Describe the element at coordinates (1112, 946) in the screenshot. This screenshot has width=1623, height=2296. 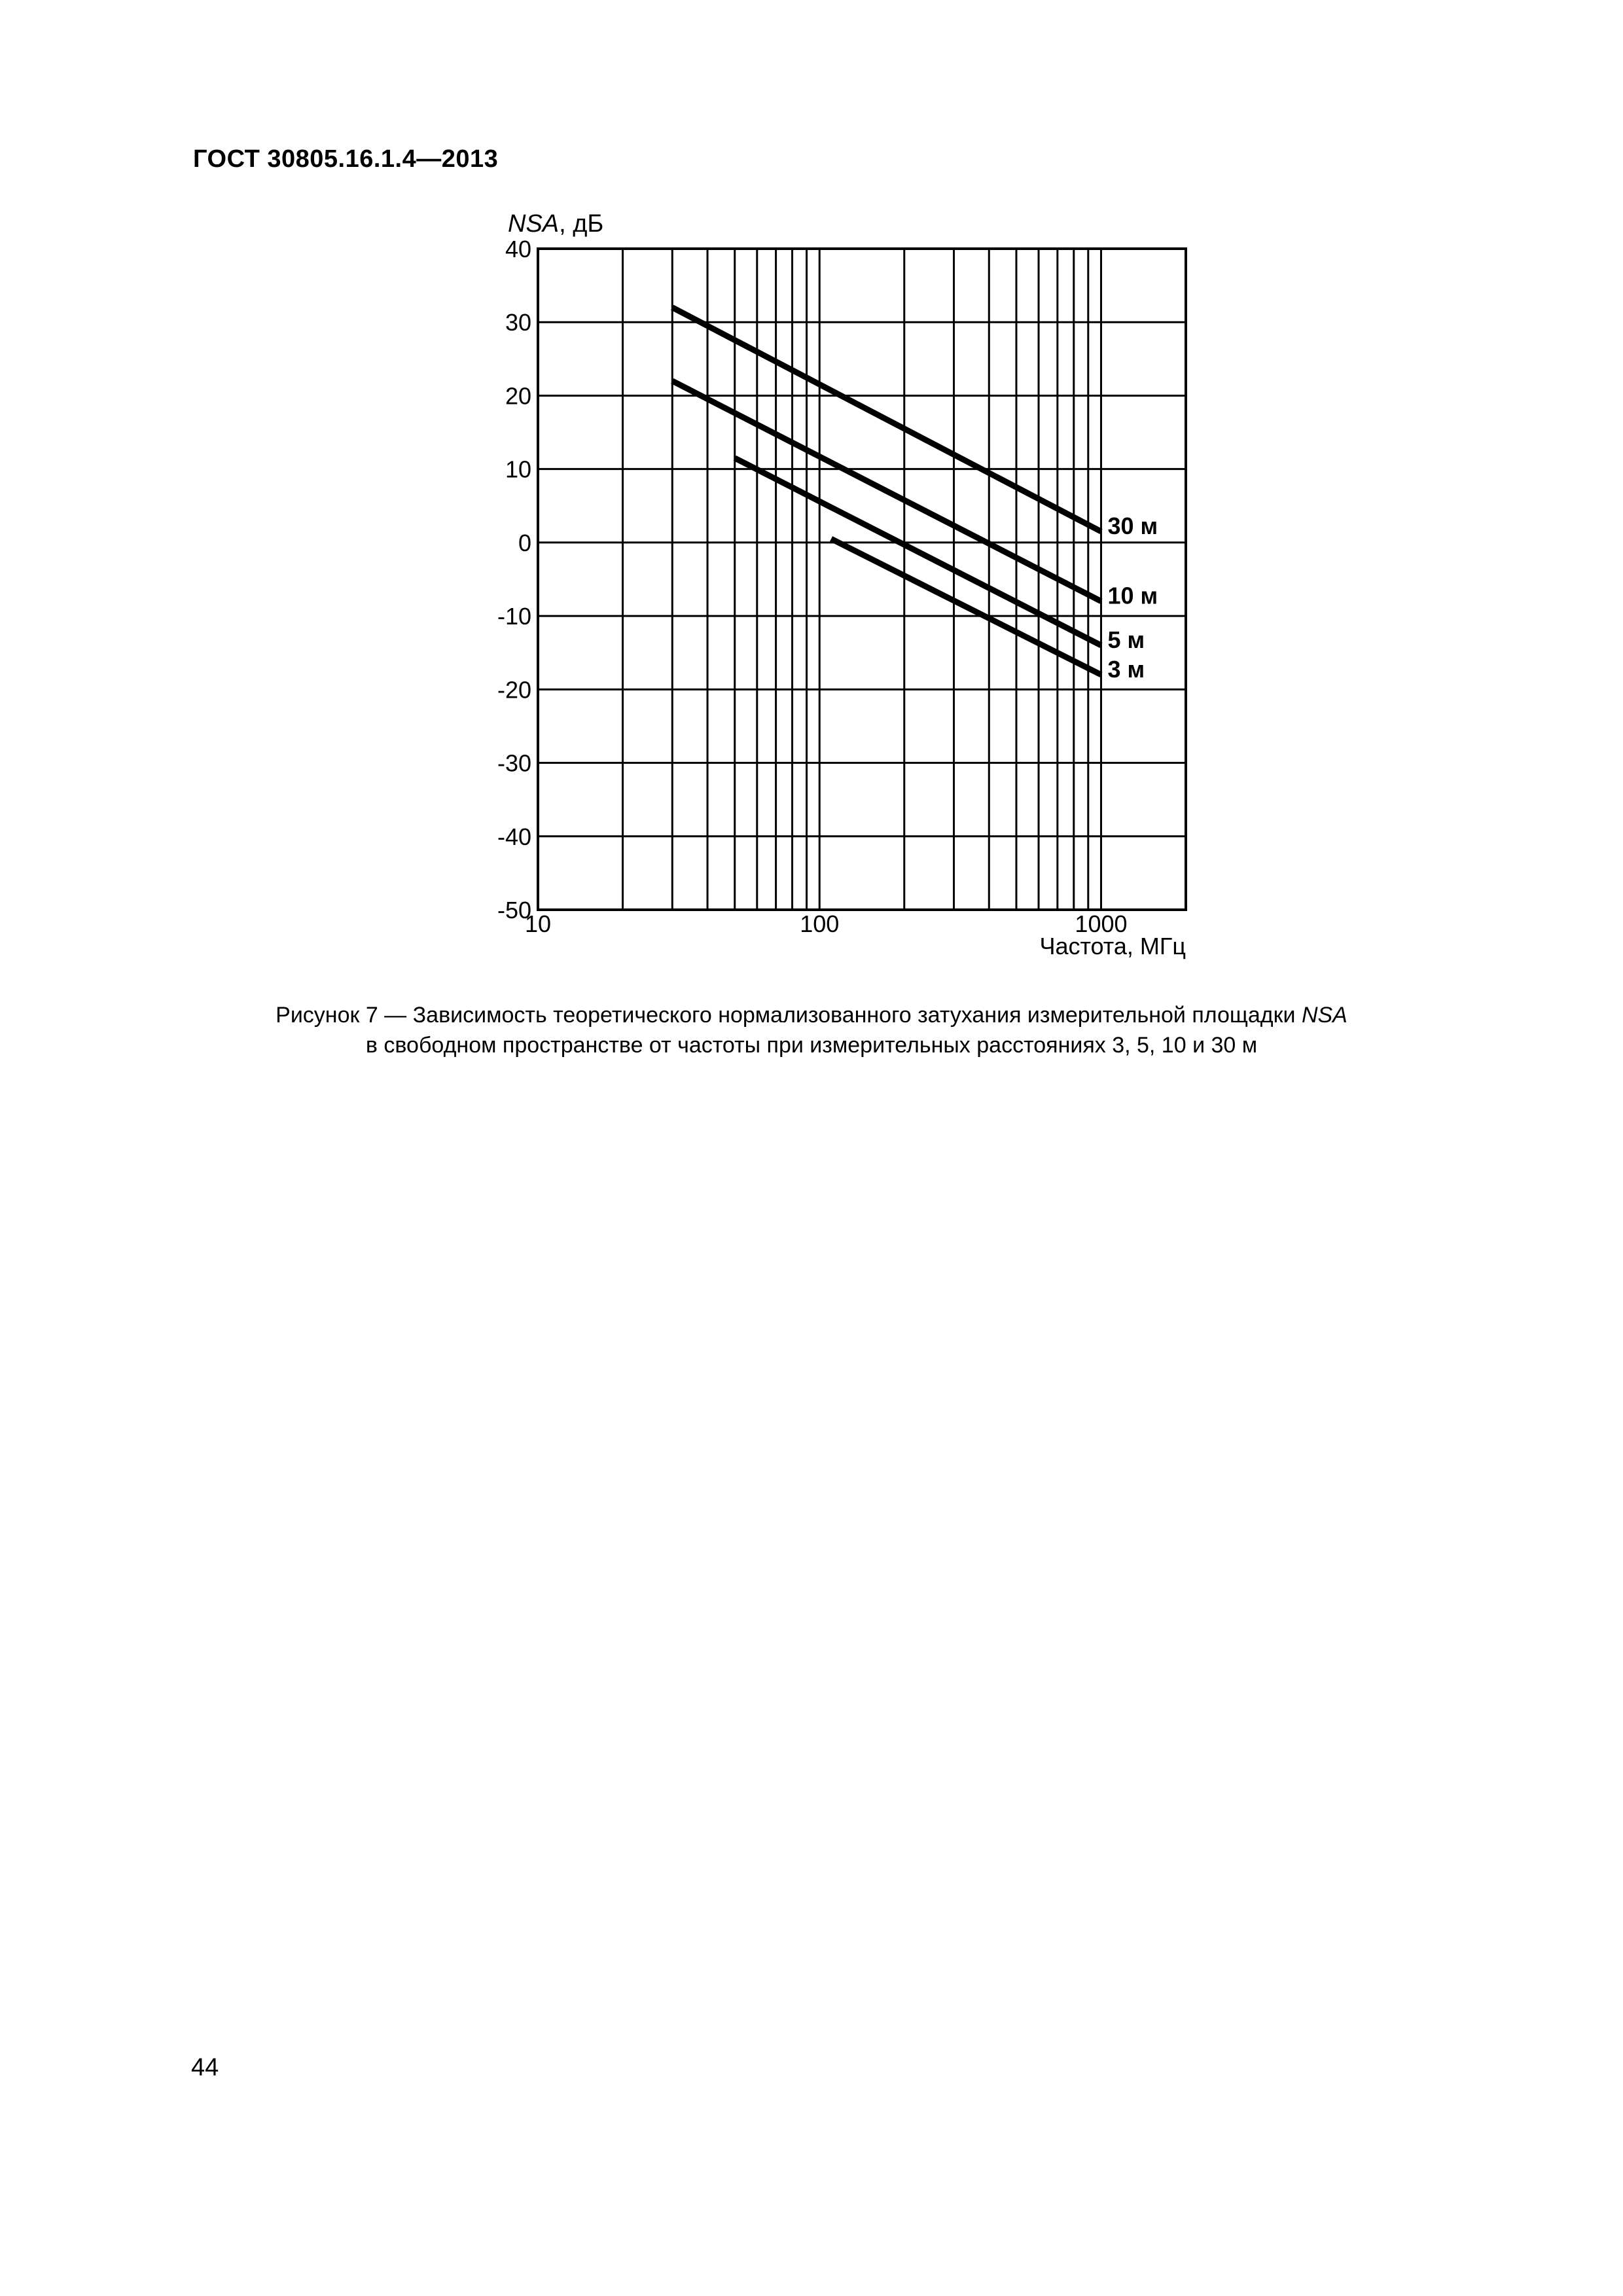
I see `x-axis-label: Частота, МГц` at that location.